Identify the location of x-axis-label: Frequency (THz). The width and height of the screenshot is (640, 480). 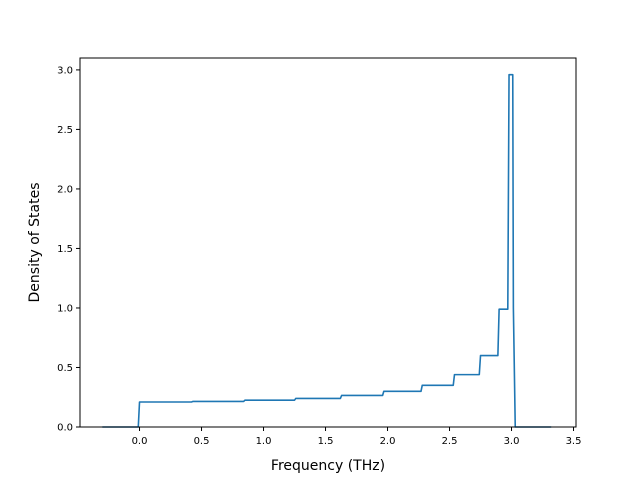
(328, 466).